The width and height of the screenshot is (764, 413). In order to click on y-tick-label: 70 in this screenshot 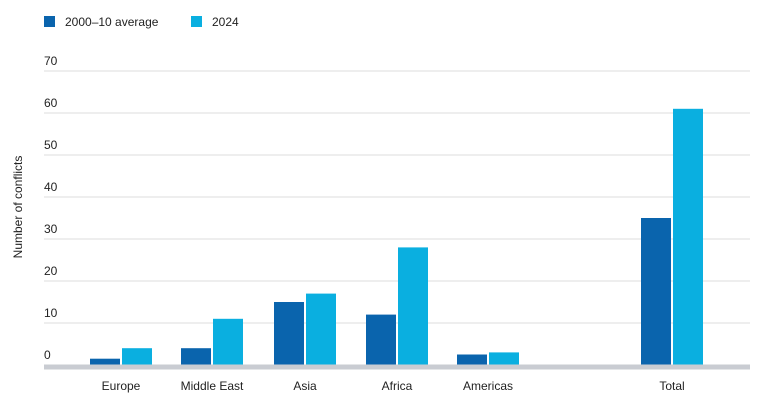, I will do `click(51, 61)`.